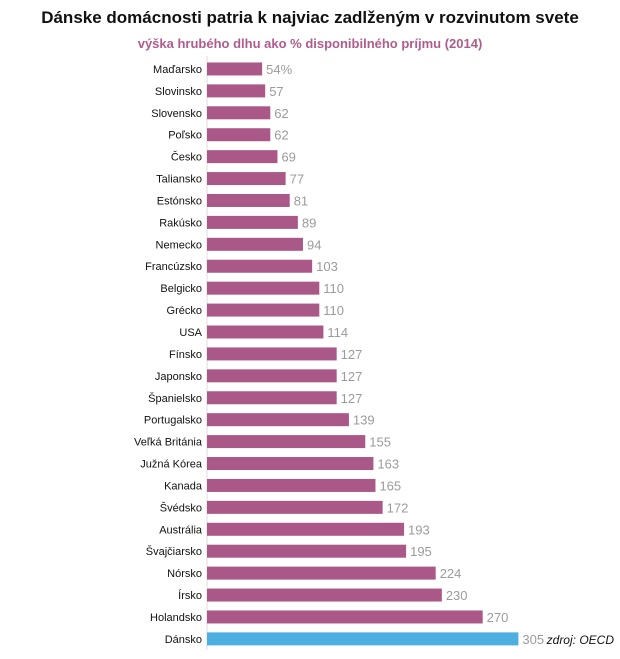  I want to click on value-label: 54%, so click(279, 69).